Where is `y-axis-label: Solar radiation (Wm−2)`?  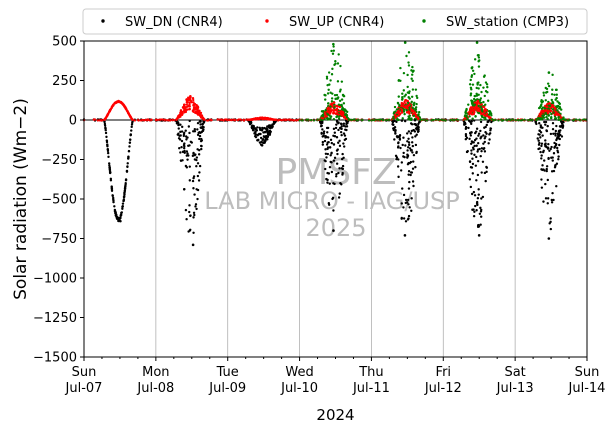
y-axis-label: Solar radiation (Wm−2) is located at coordinates (21, 199).